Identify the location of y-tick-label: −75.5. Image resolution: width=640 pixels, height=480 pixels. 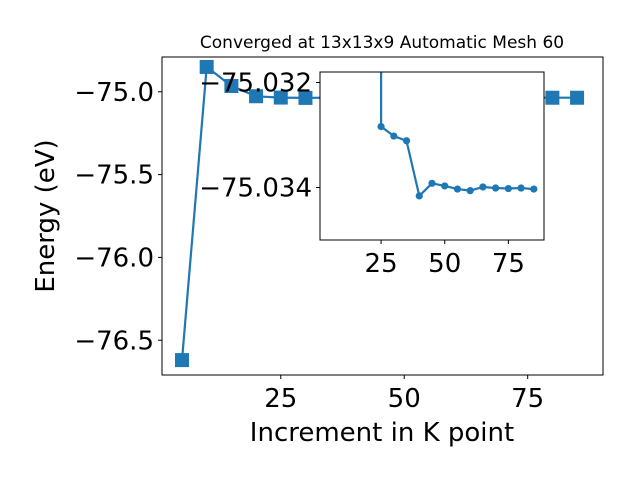
(114, 176).